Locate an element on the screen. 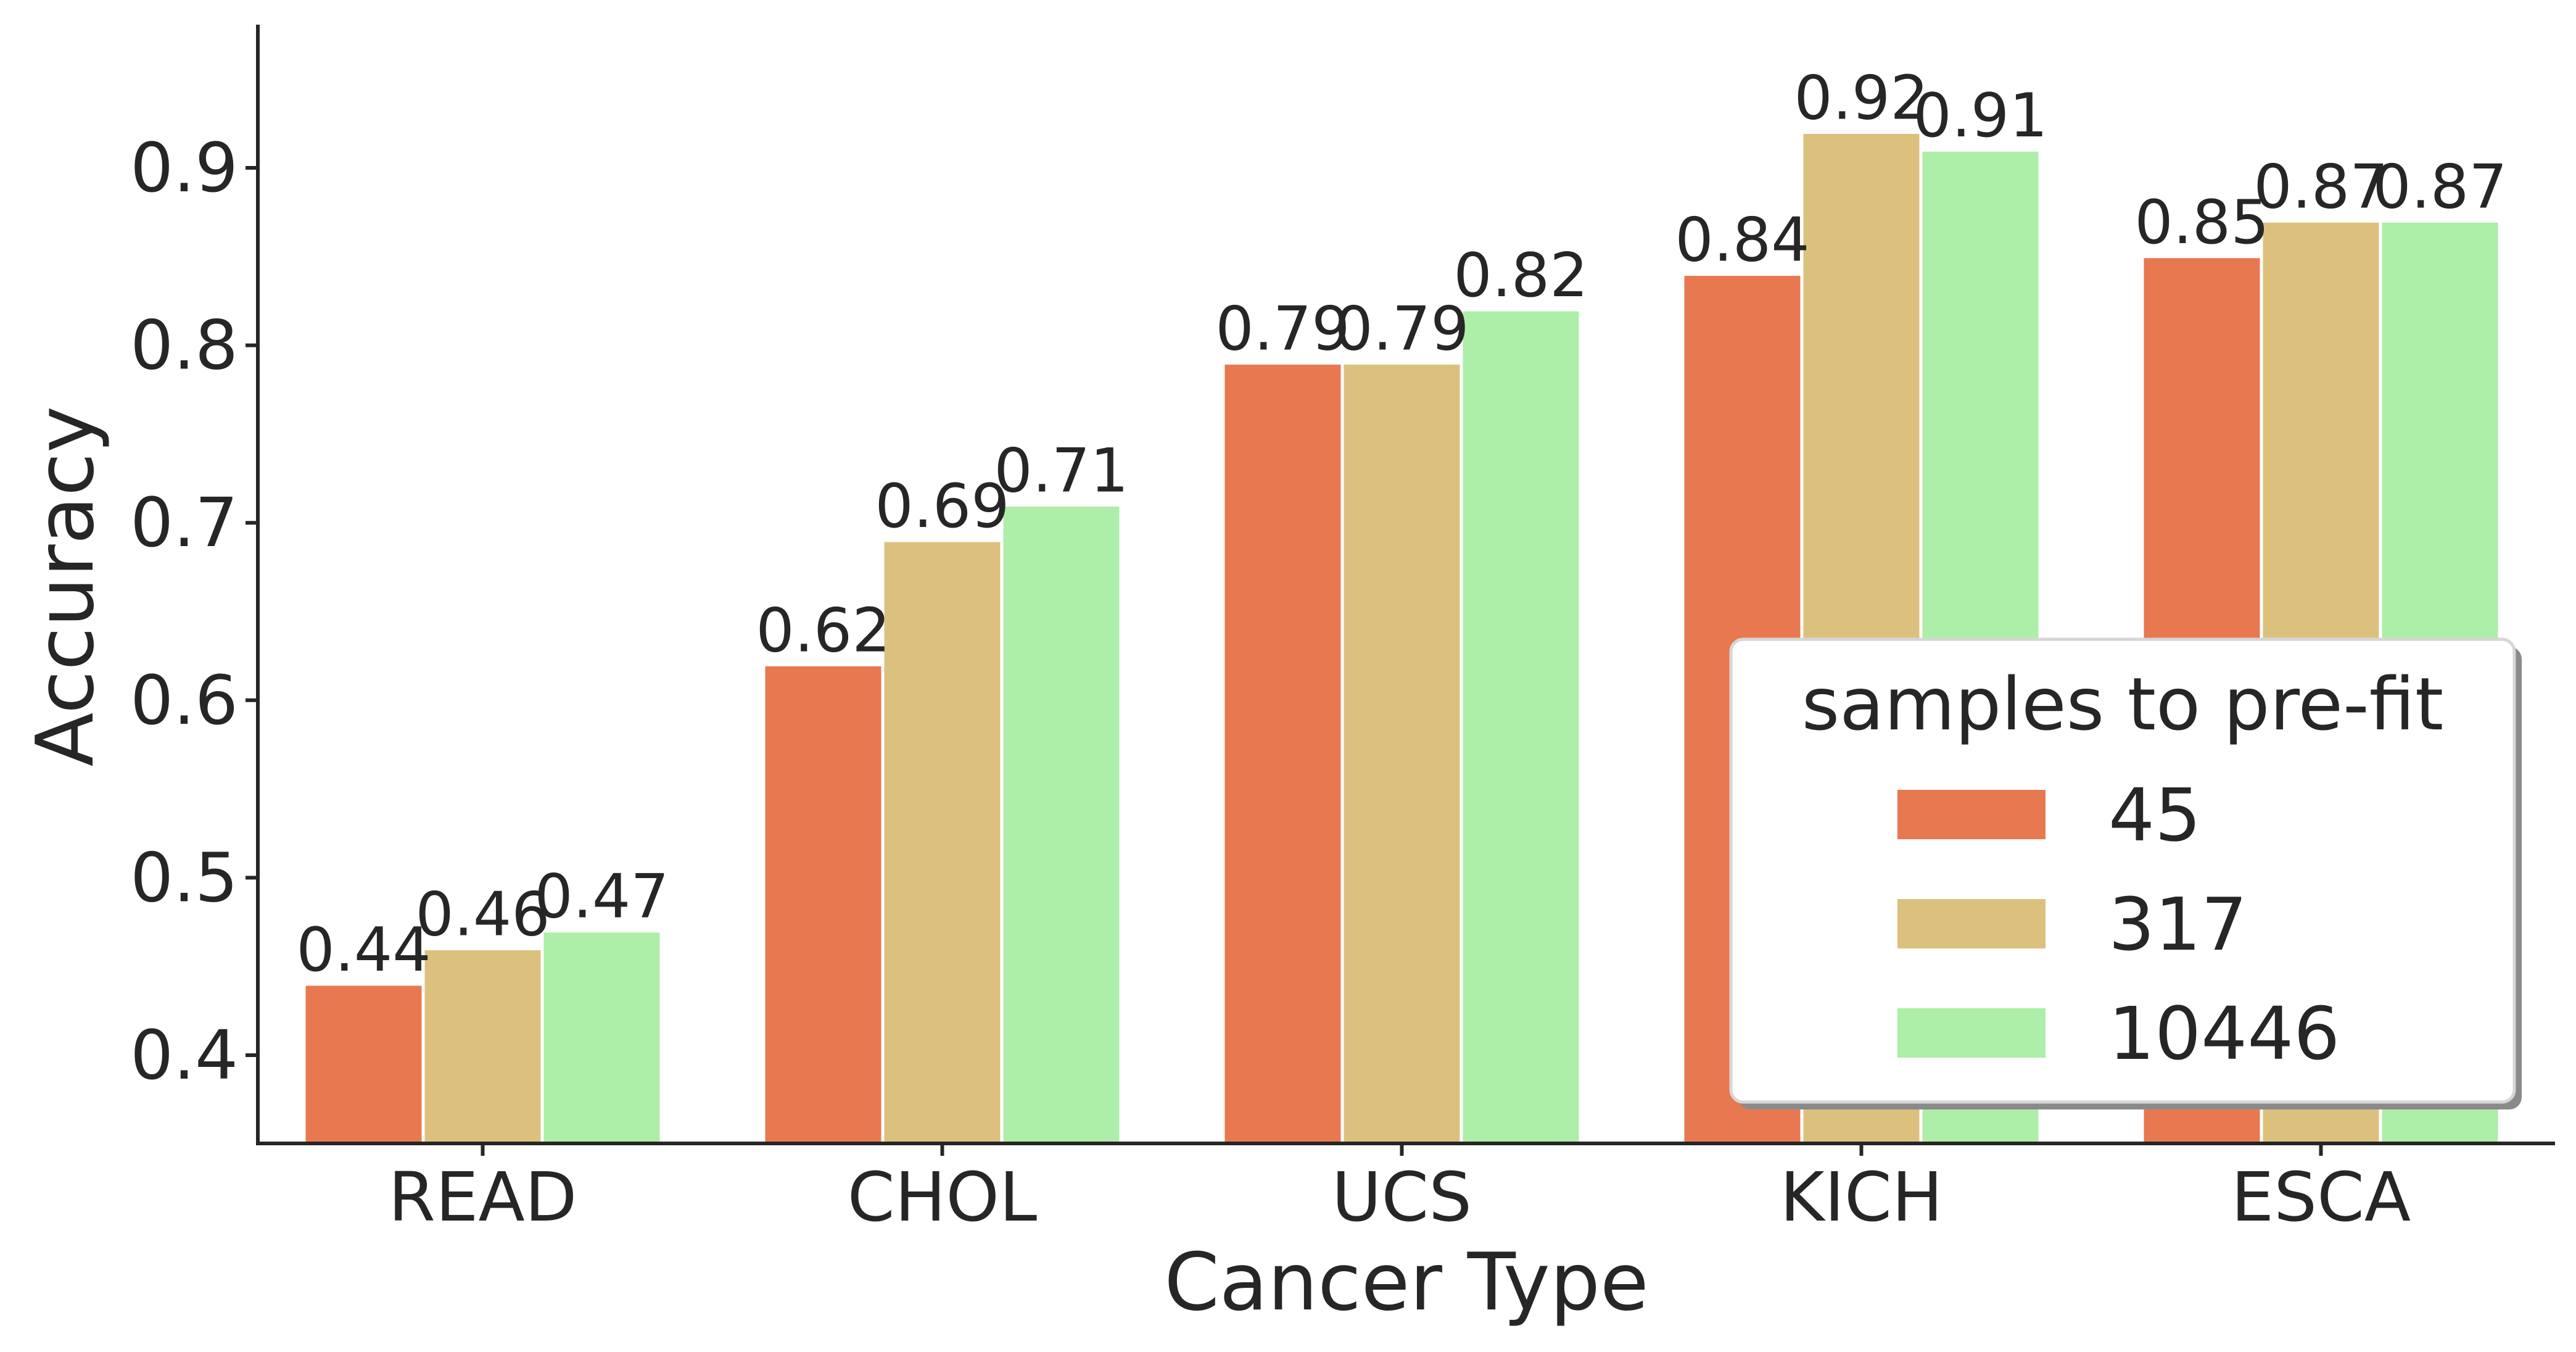 The image size is (2576, 1352). y-tick-label: 0.7 is located at coordinates (184, 522).